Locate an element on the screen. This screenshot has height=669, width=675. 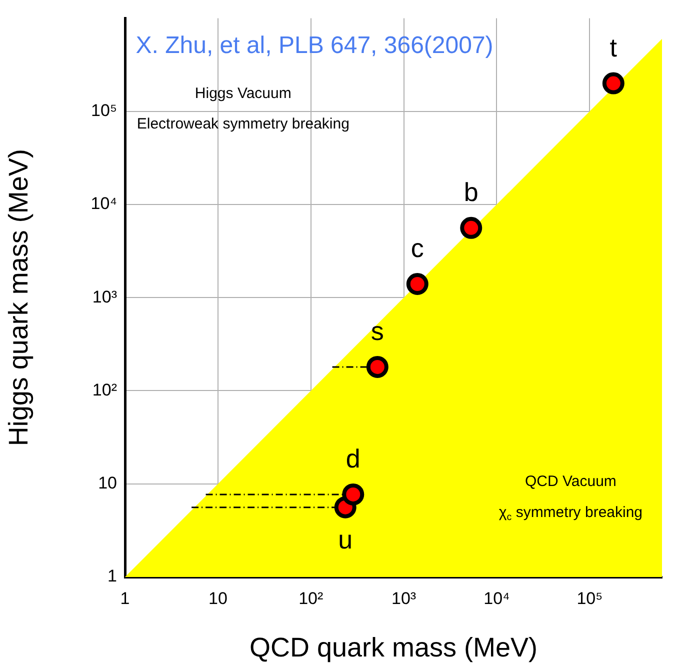
x-tick-label: 10² is located at coordinates (311, 598).